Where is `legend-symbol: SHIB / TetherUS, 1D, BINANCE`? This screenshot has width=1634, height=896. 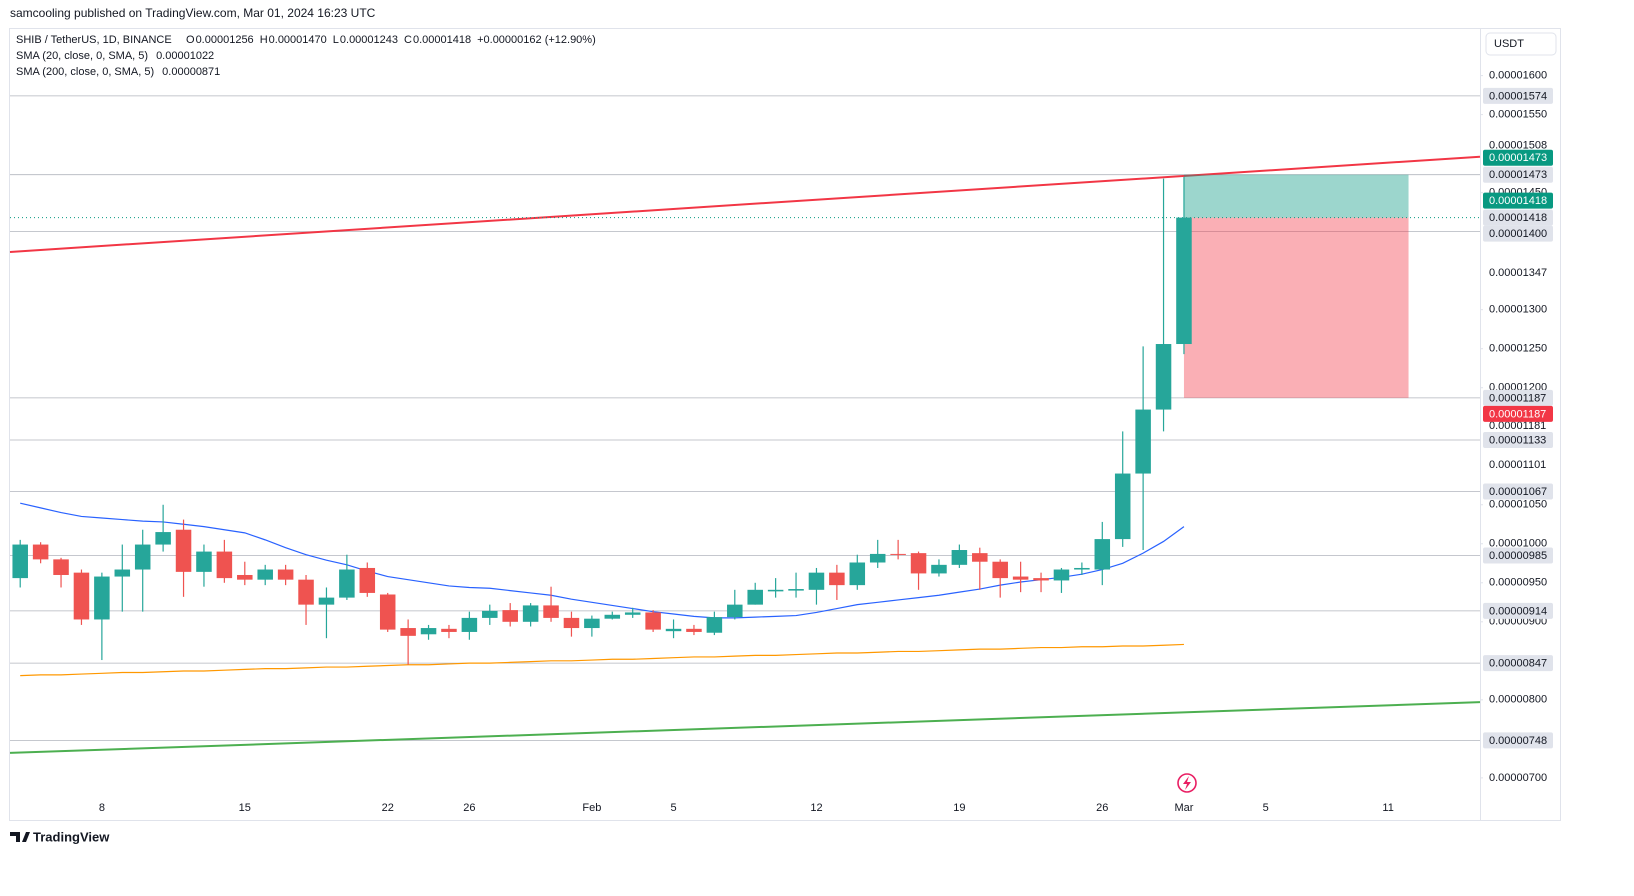
legend-symbol: SHIB / TetherUS, 1D, BINANCE is located at coordinates (94, 40).